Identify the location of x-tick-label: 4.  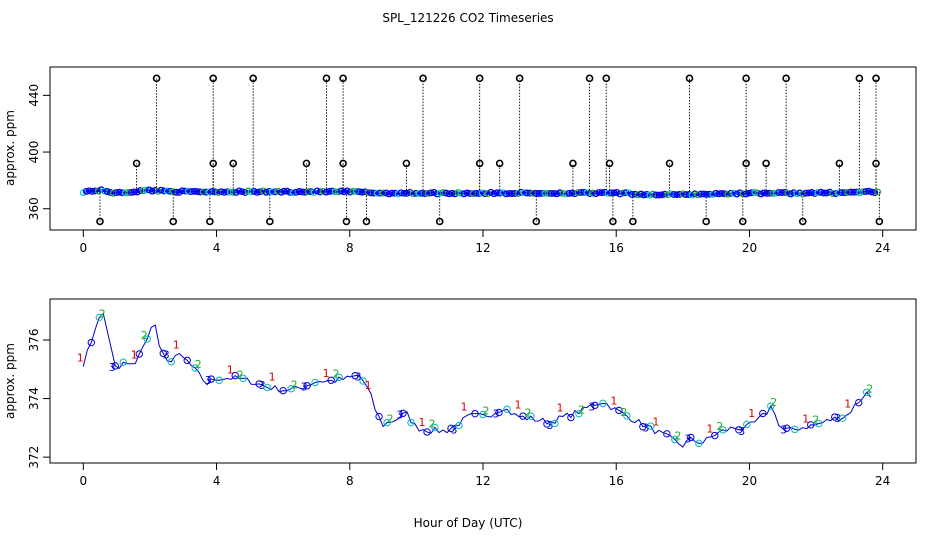
(217, 481).